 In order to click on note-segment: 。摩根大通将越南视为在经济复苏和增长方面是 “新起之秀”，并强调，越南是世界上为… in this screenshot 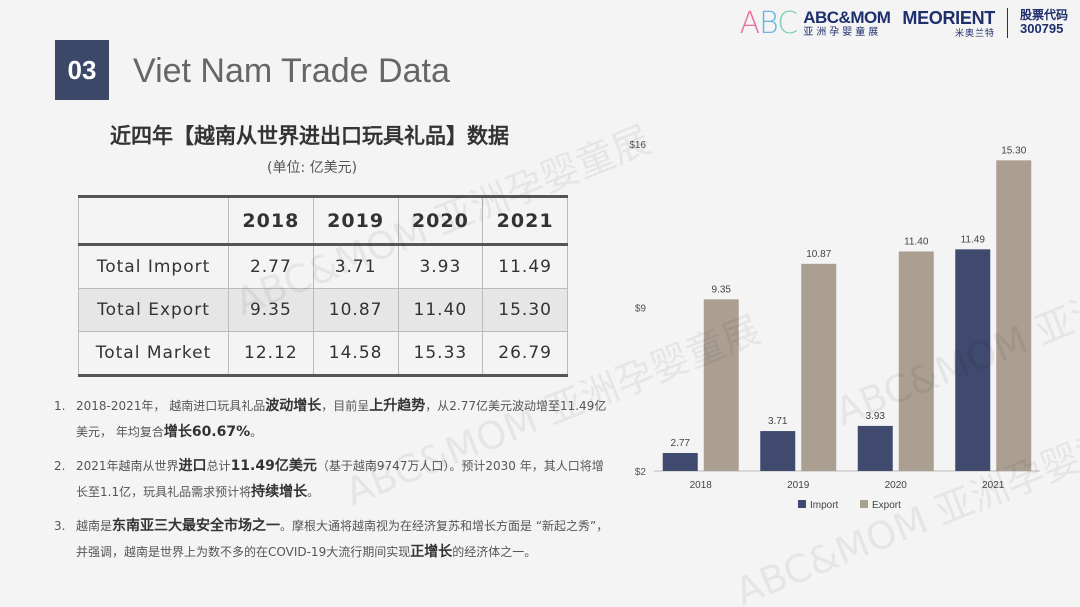, I will do `click(342, 539)`.